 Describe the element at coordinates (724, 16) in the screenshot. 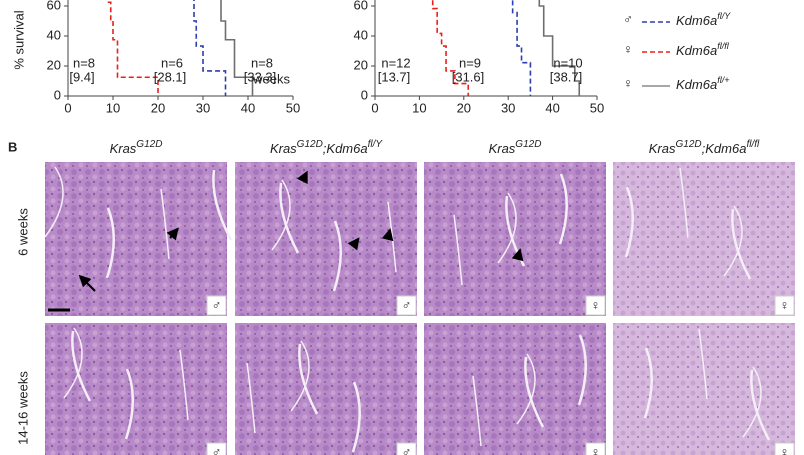

I see `legend-sup: fl/Y` at that location.